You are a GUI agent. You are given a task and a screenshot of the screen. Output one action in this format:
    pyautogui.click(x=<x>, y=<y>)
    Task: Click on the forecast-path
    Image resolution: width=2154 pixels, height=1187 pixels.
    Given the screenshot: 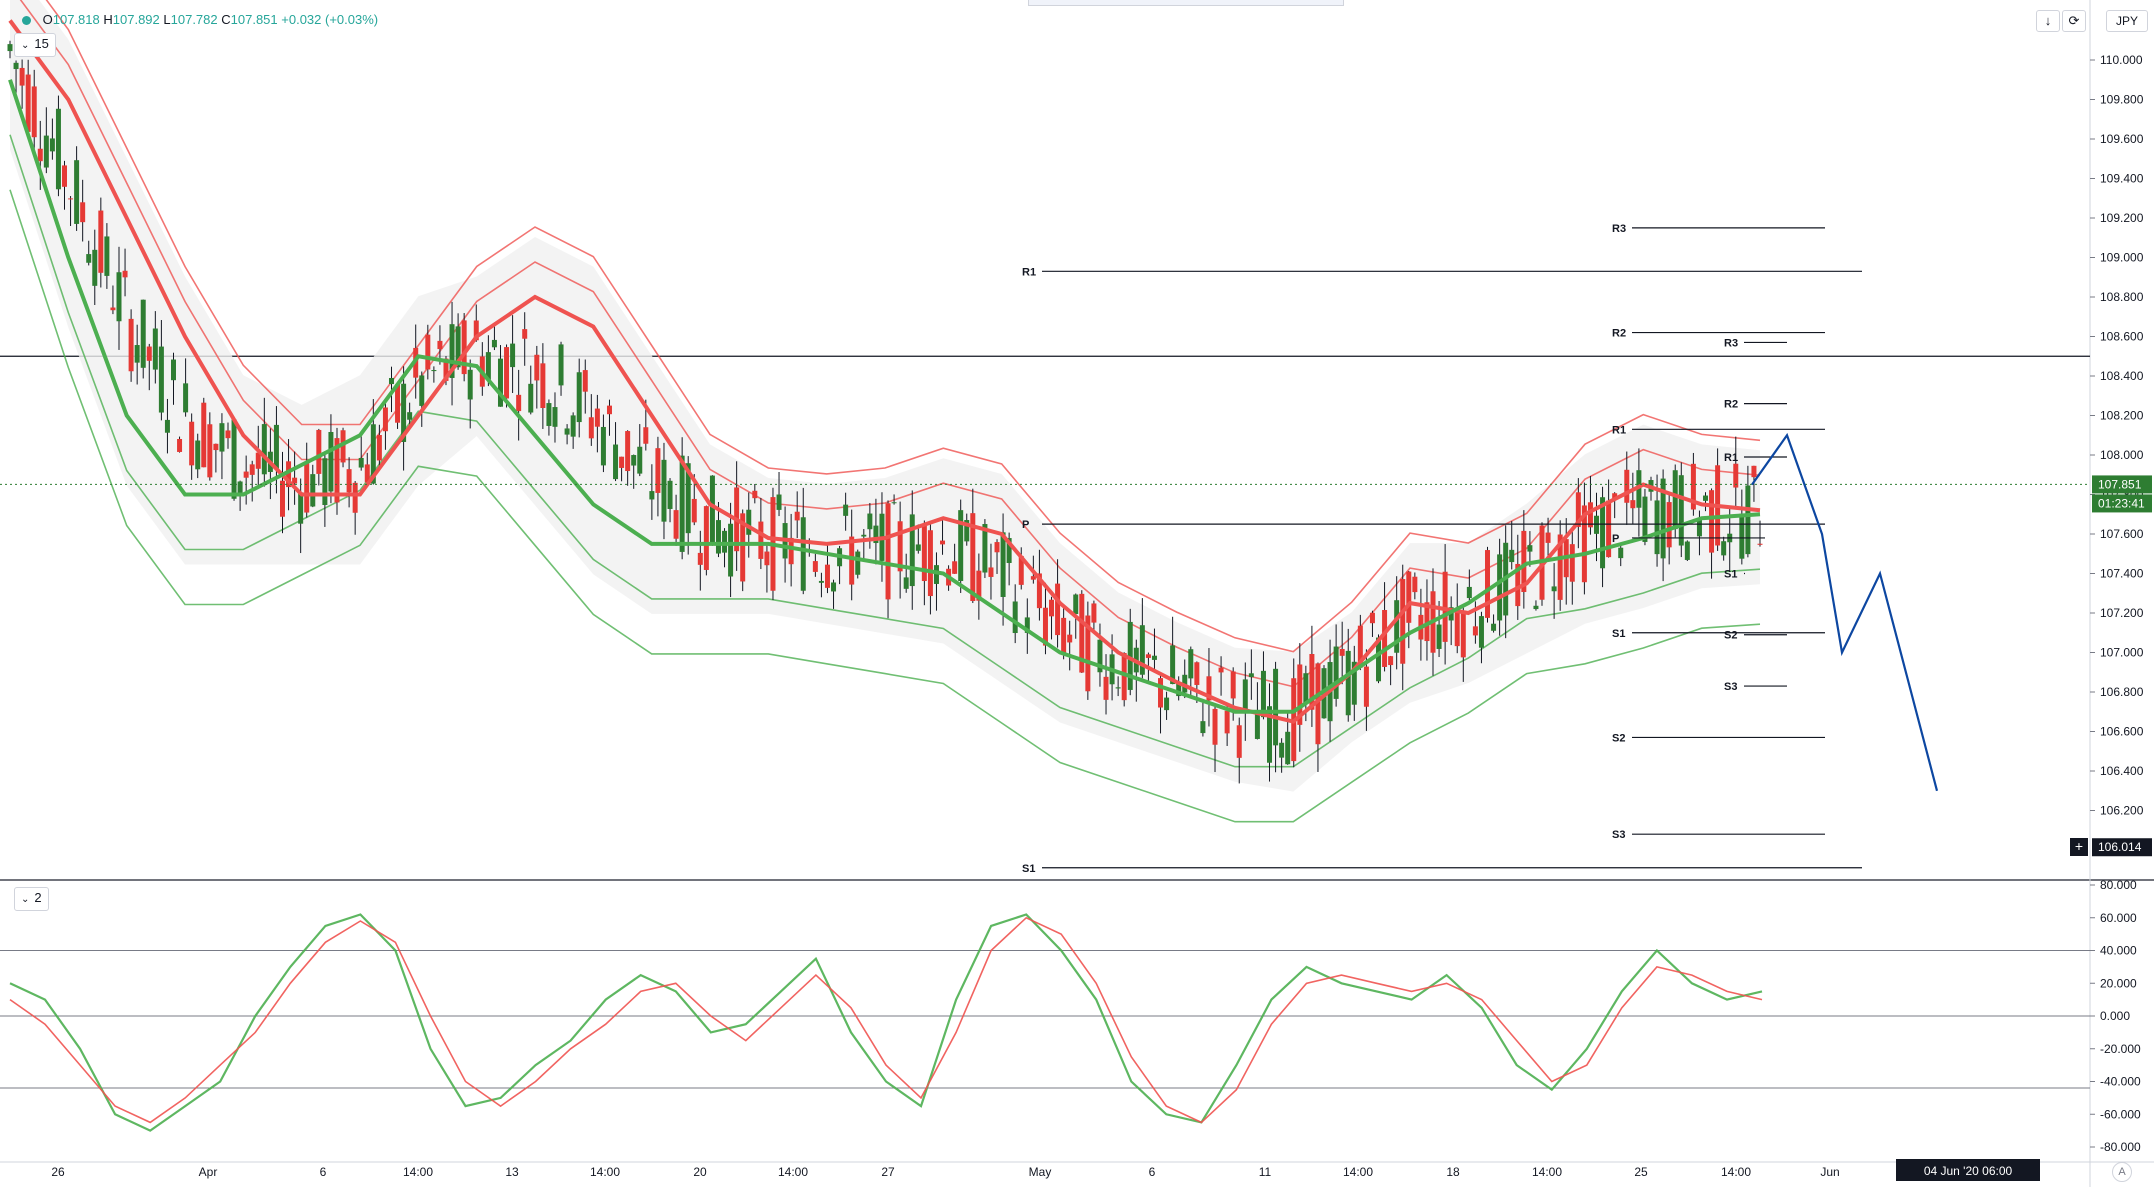 What is the action you would take?
    pyautogui.click(x=1845, y=612)
    